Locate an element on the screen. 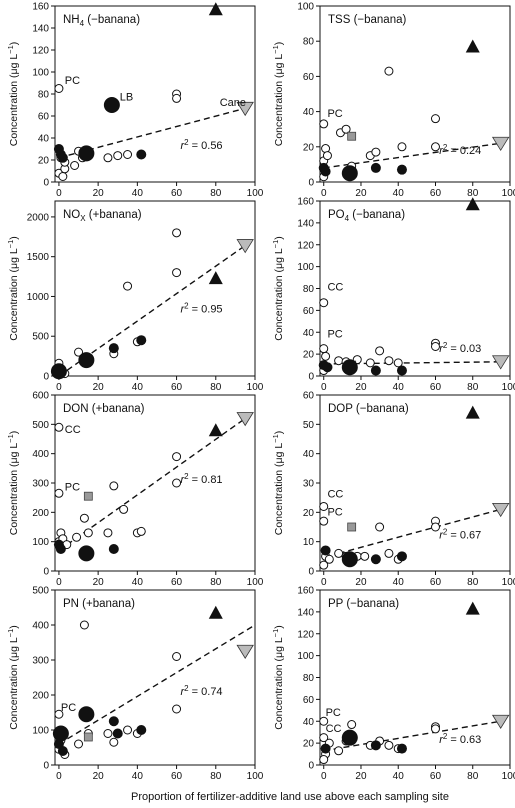 The height and width of the screenshot is (808, 515). y-tick-label: 20 is located at coordinates (309, 147).